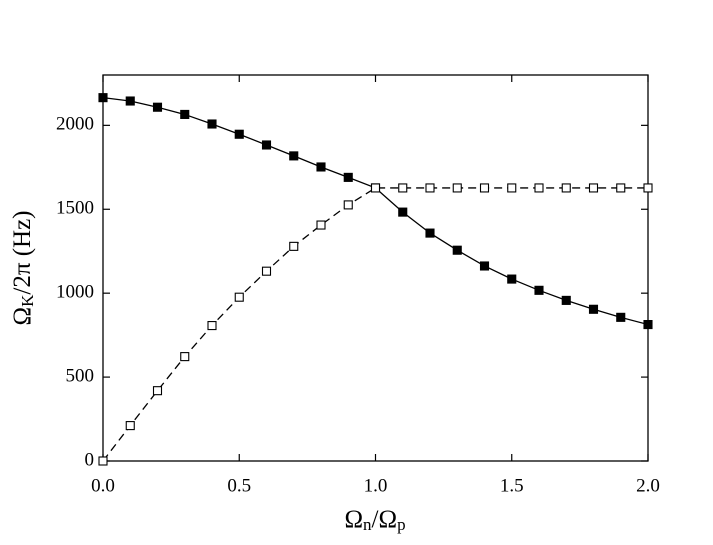 The width and height of the screenshot is (713, 545). What do you see at coordinates (367, 524) in the screenshot?
I see `axis-title-part: n` at bounding box center [367, 524].